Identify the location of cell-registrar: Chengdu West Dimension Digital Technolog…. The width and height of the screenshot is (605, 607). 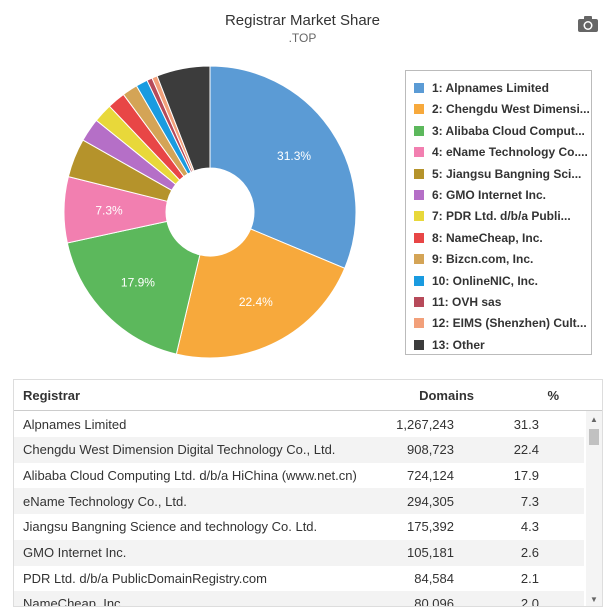
(179, 450).